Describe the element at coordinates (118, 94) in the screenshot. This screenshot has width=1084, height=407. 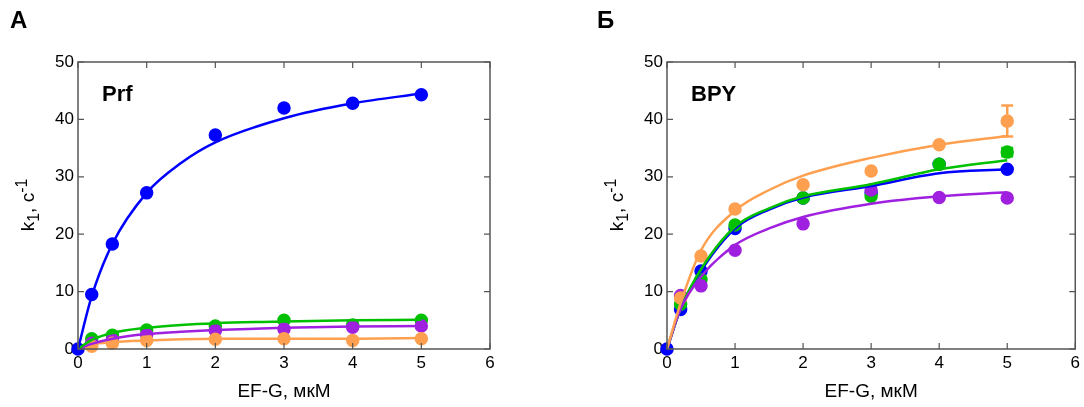
I see `annotation: Prf` at that location.